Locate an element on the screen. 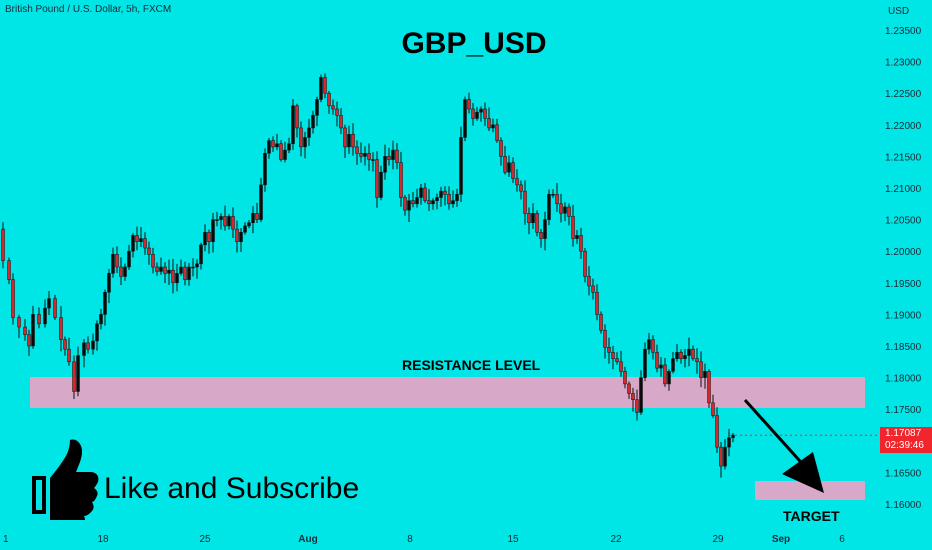  currency-label: USD is located at coordinates (898, 11).